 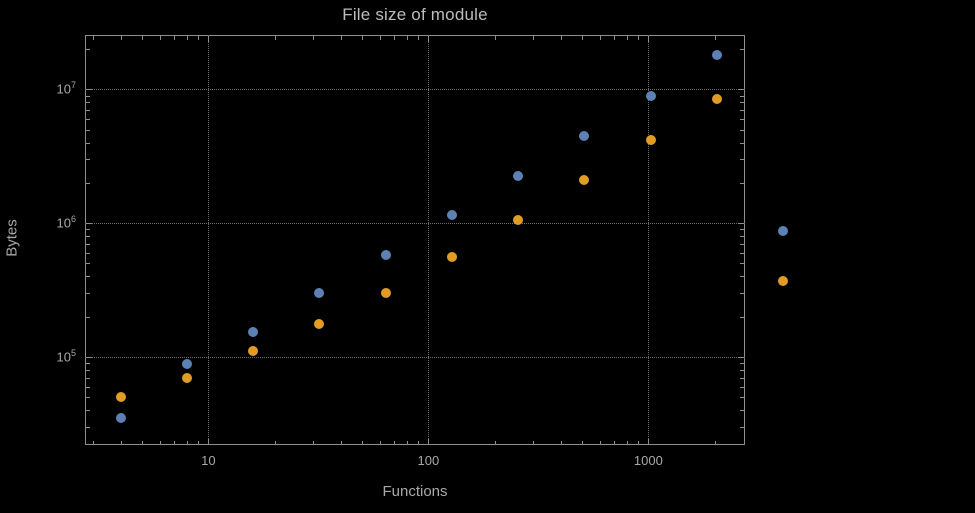 I want to click on y-tick-label: 106, so click(x=66, y=222).